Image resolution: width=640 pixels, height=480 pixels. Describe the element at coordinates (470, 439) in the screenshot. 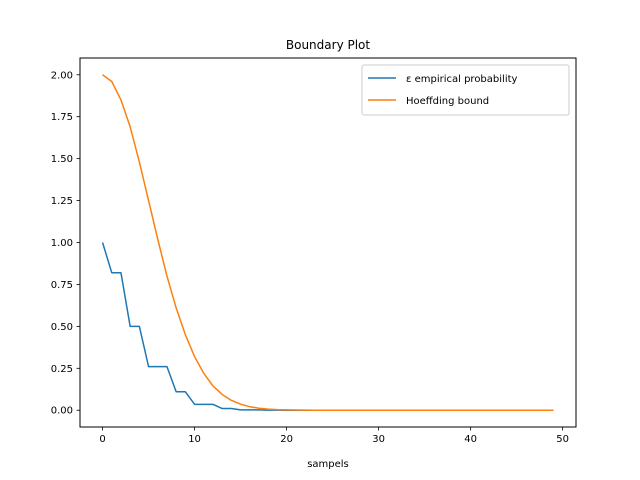

I see `x-tick-label: 40` at that location.